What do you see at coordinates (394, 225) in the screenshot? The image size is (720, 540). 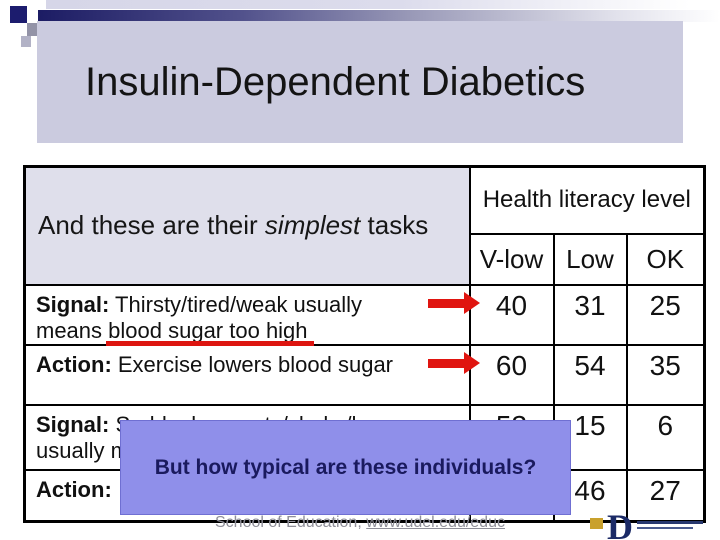 I see `task-header-text-end: tasks` at bounding box center [394, 225].